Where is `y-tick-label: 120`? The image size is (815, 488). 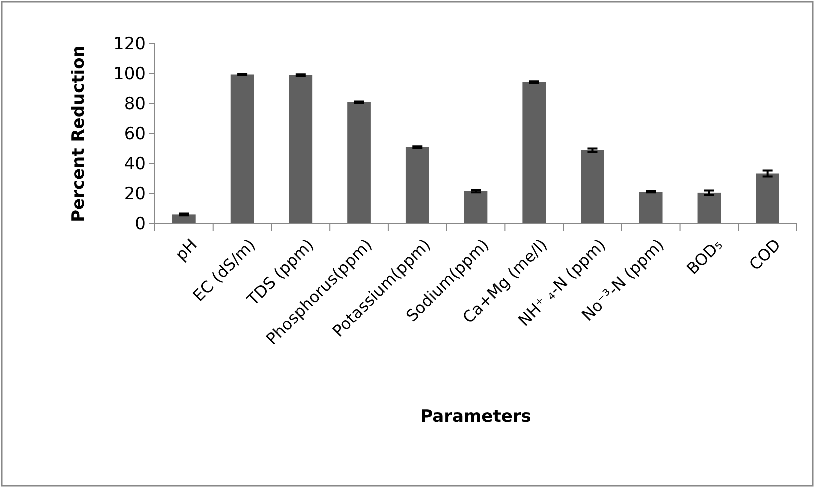 y-tick-label: 120 is located at coordinates (130, 44).